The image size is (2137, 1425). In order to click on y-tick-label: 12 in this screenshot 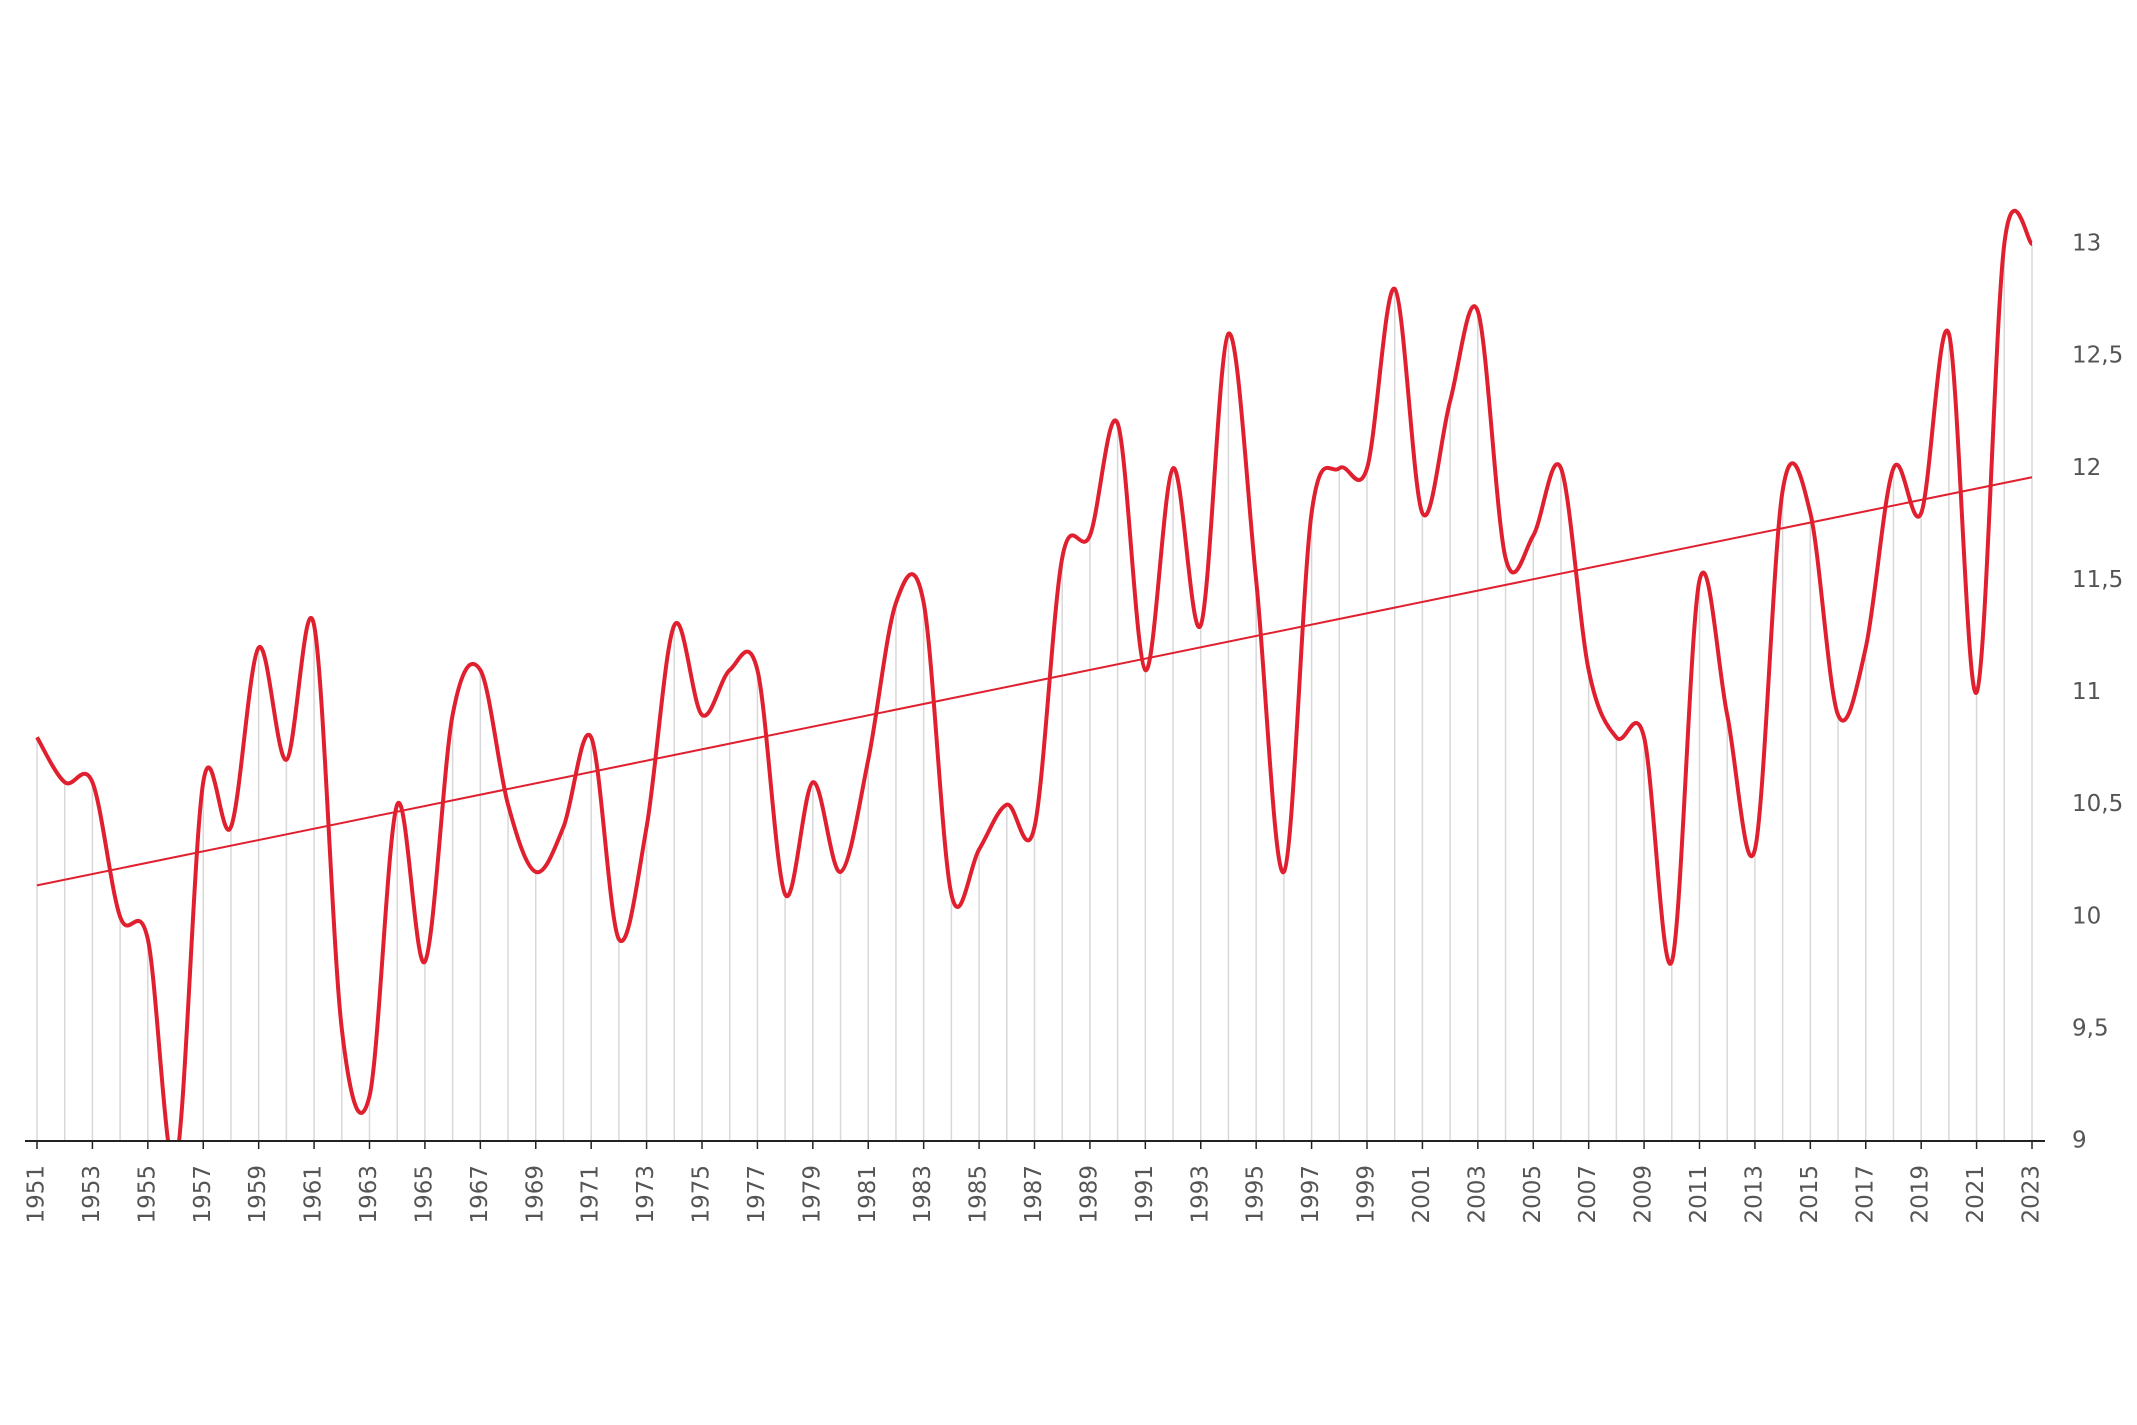, I will do `click(2086, 468)`.